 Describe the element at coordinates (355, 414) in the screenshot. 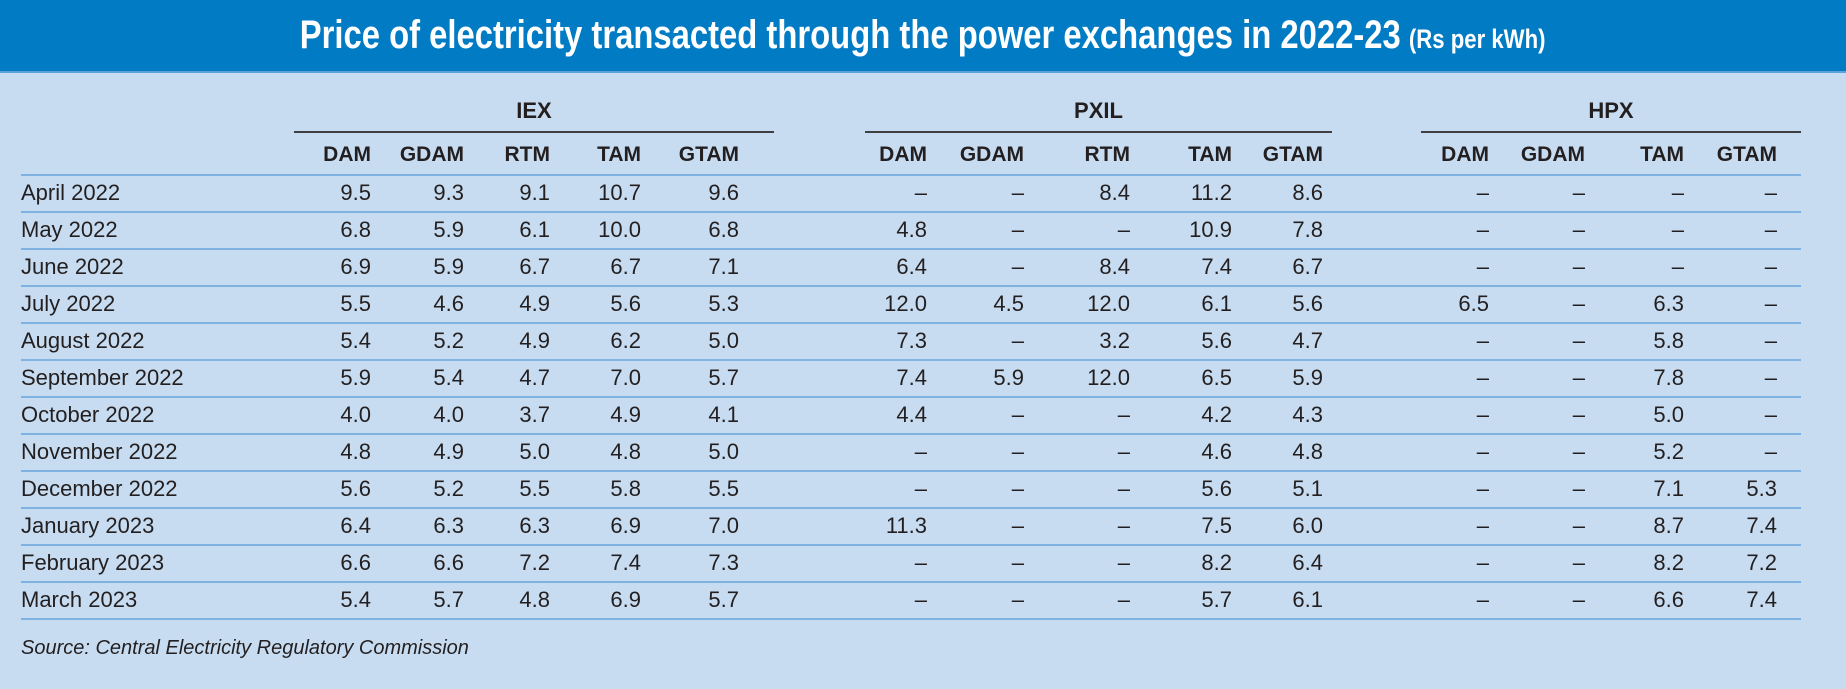

I see `table-cell: 4.0` at that location.